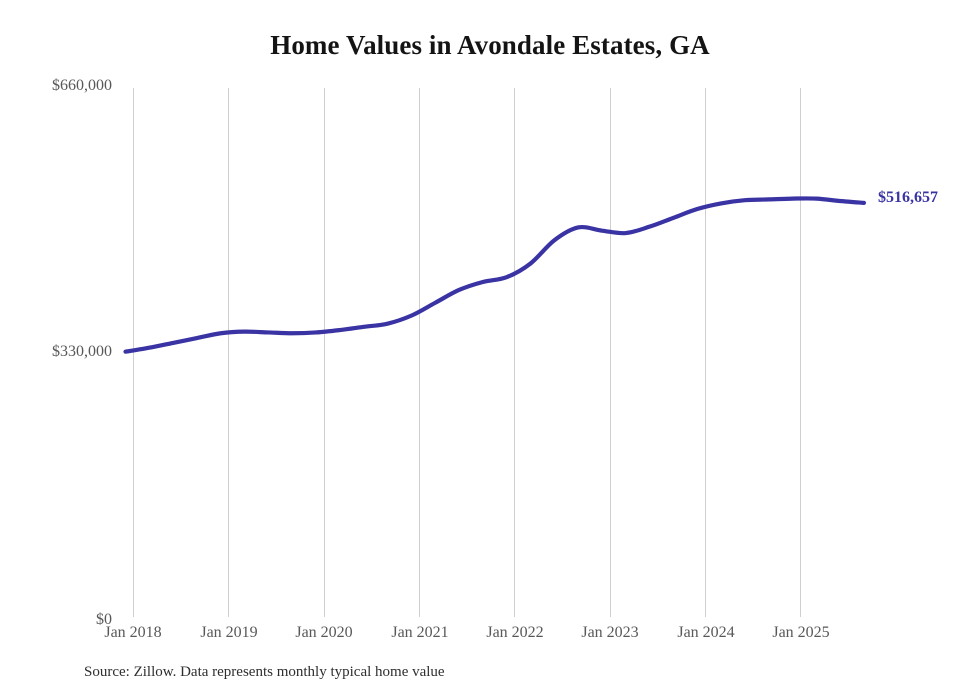  What do you see at coordinates (801, 632) in the screenshot?
I see `x-axis-tick-jan-2025: Jan 2025` at bounding box center [801, 632].